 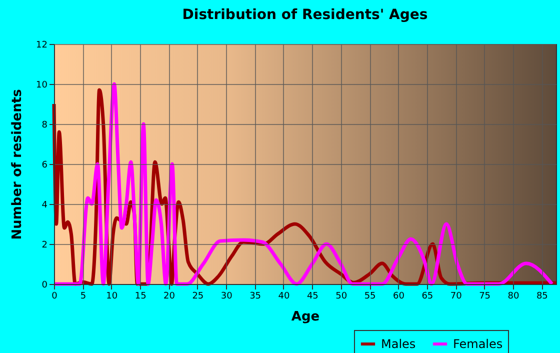 I want to click on y-tick-label: 12, so click(x=42, y=45).